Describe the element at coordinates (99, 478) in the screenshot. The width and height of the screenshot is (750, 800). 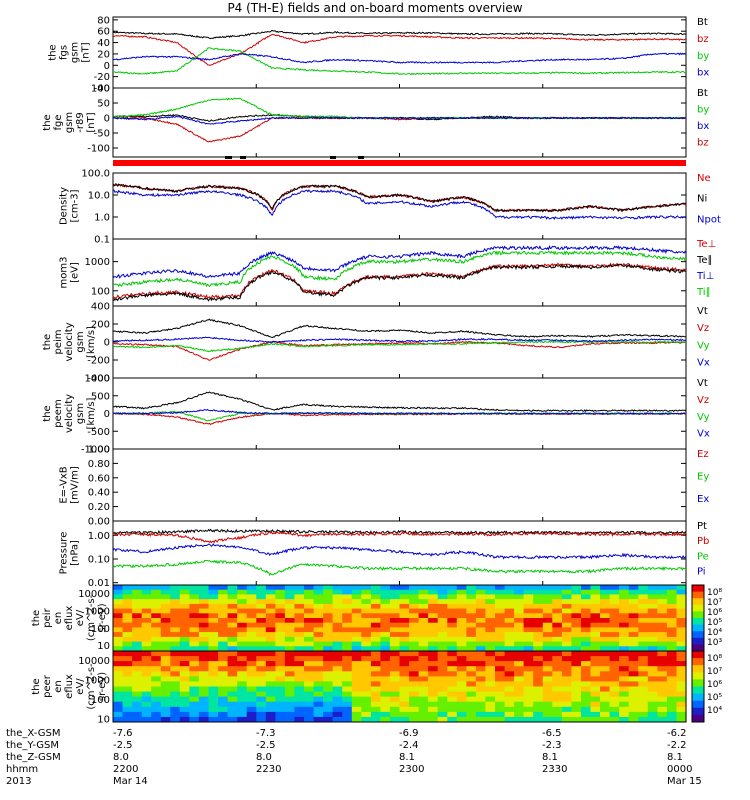
I see `y-tick-label: 0.60` at that location.